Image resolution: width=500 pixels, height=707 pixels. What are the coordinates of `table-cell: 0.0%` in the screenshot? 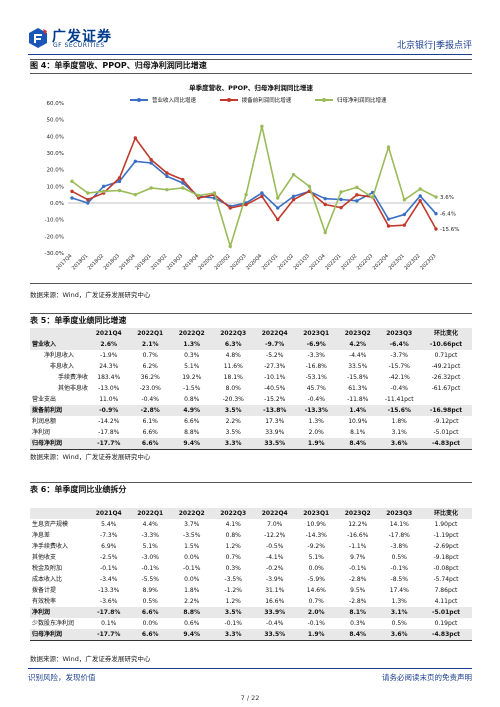 It's located at (150, 623).